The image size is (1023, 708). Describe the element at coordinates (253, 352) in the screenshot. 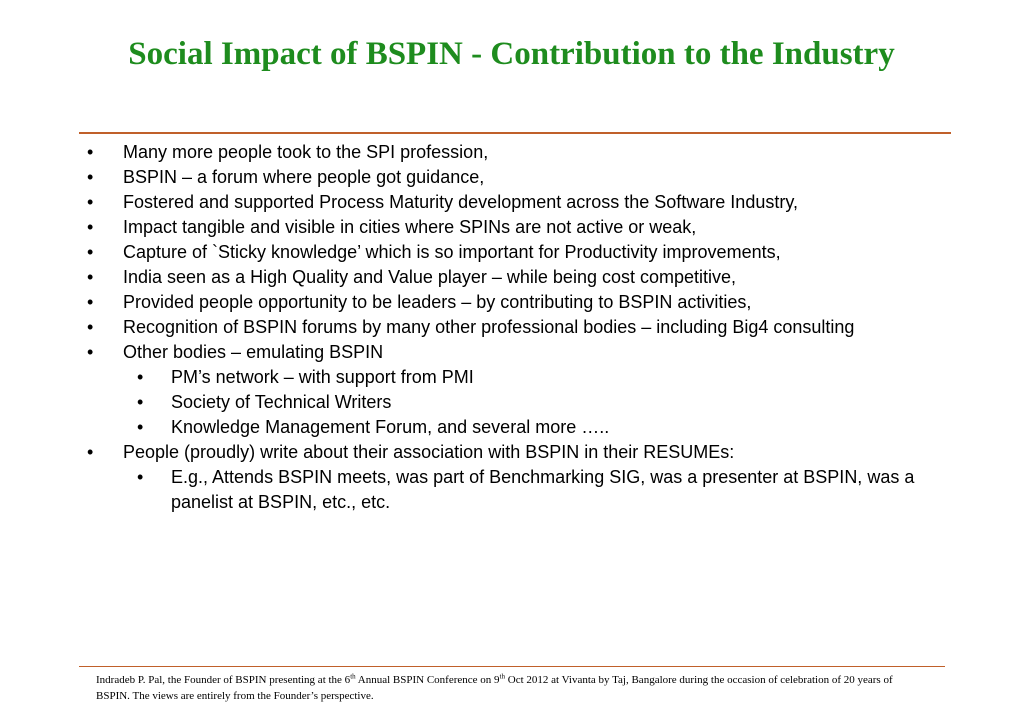

I see `bullet-text: Other bodies – emulating BSPIN` at that location.